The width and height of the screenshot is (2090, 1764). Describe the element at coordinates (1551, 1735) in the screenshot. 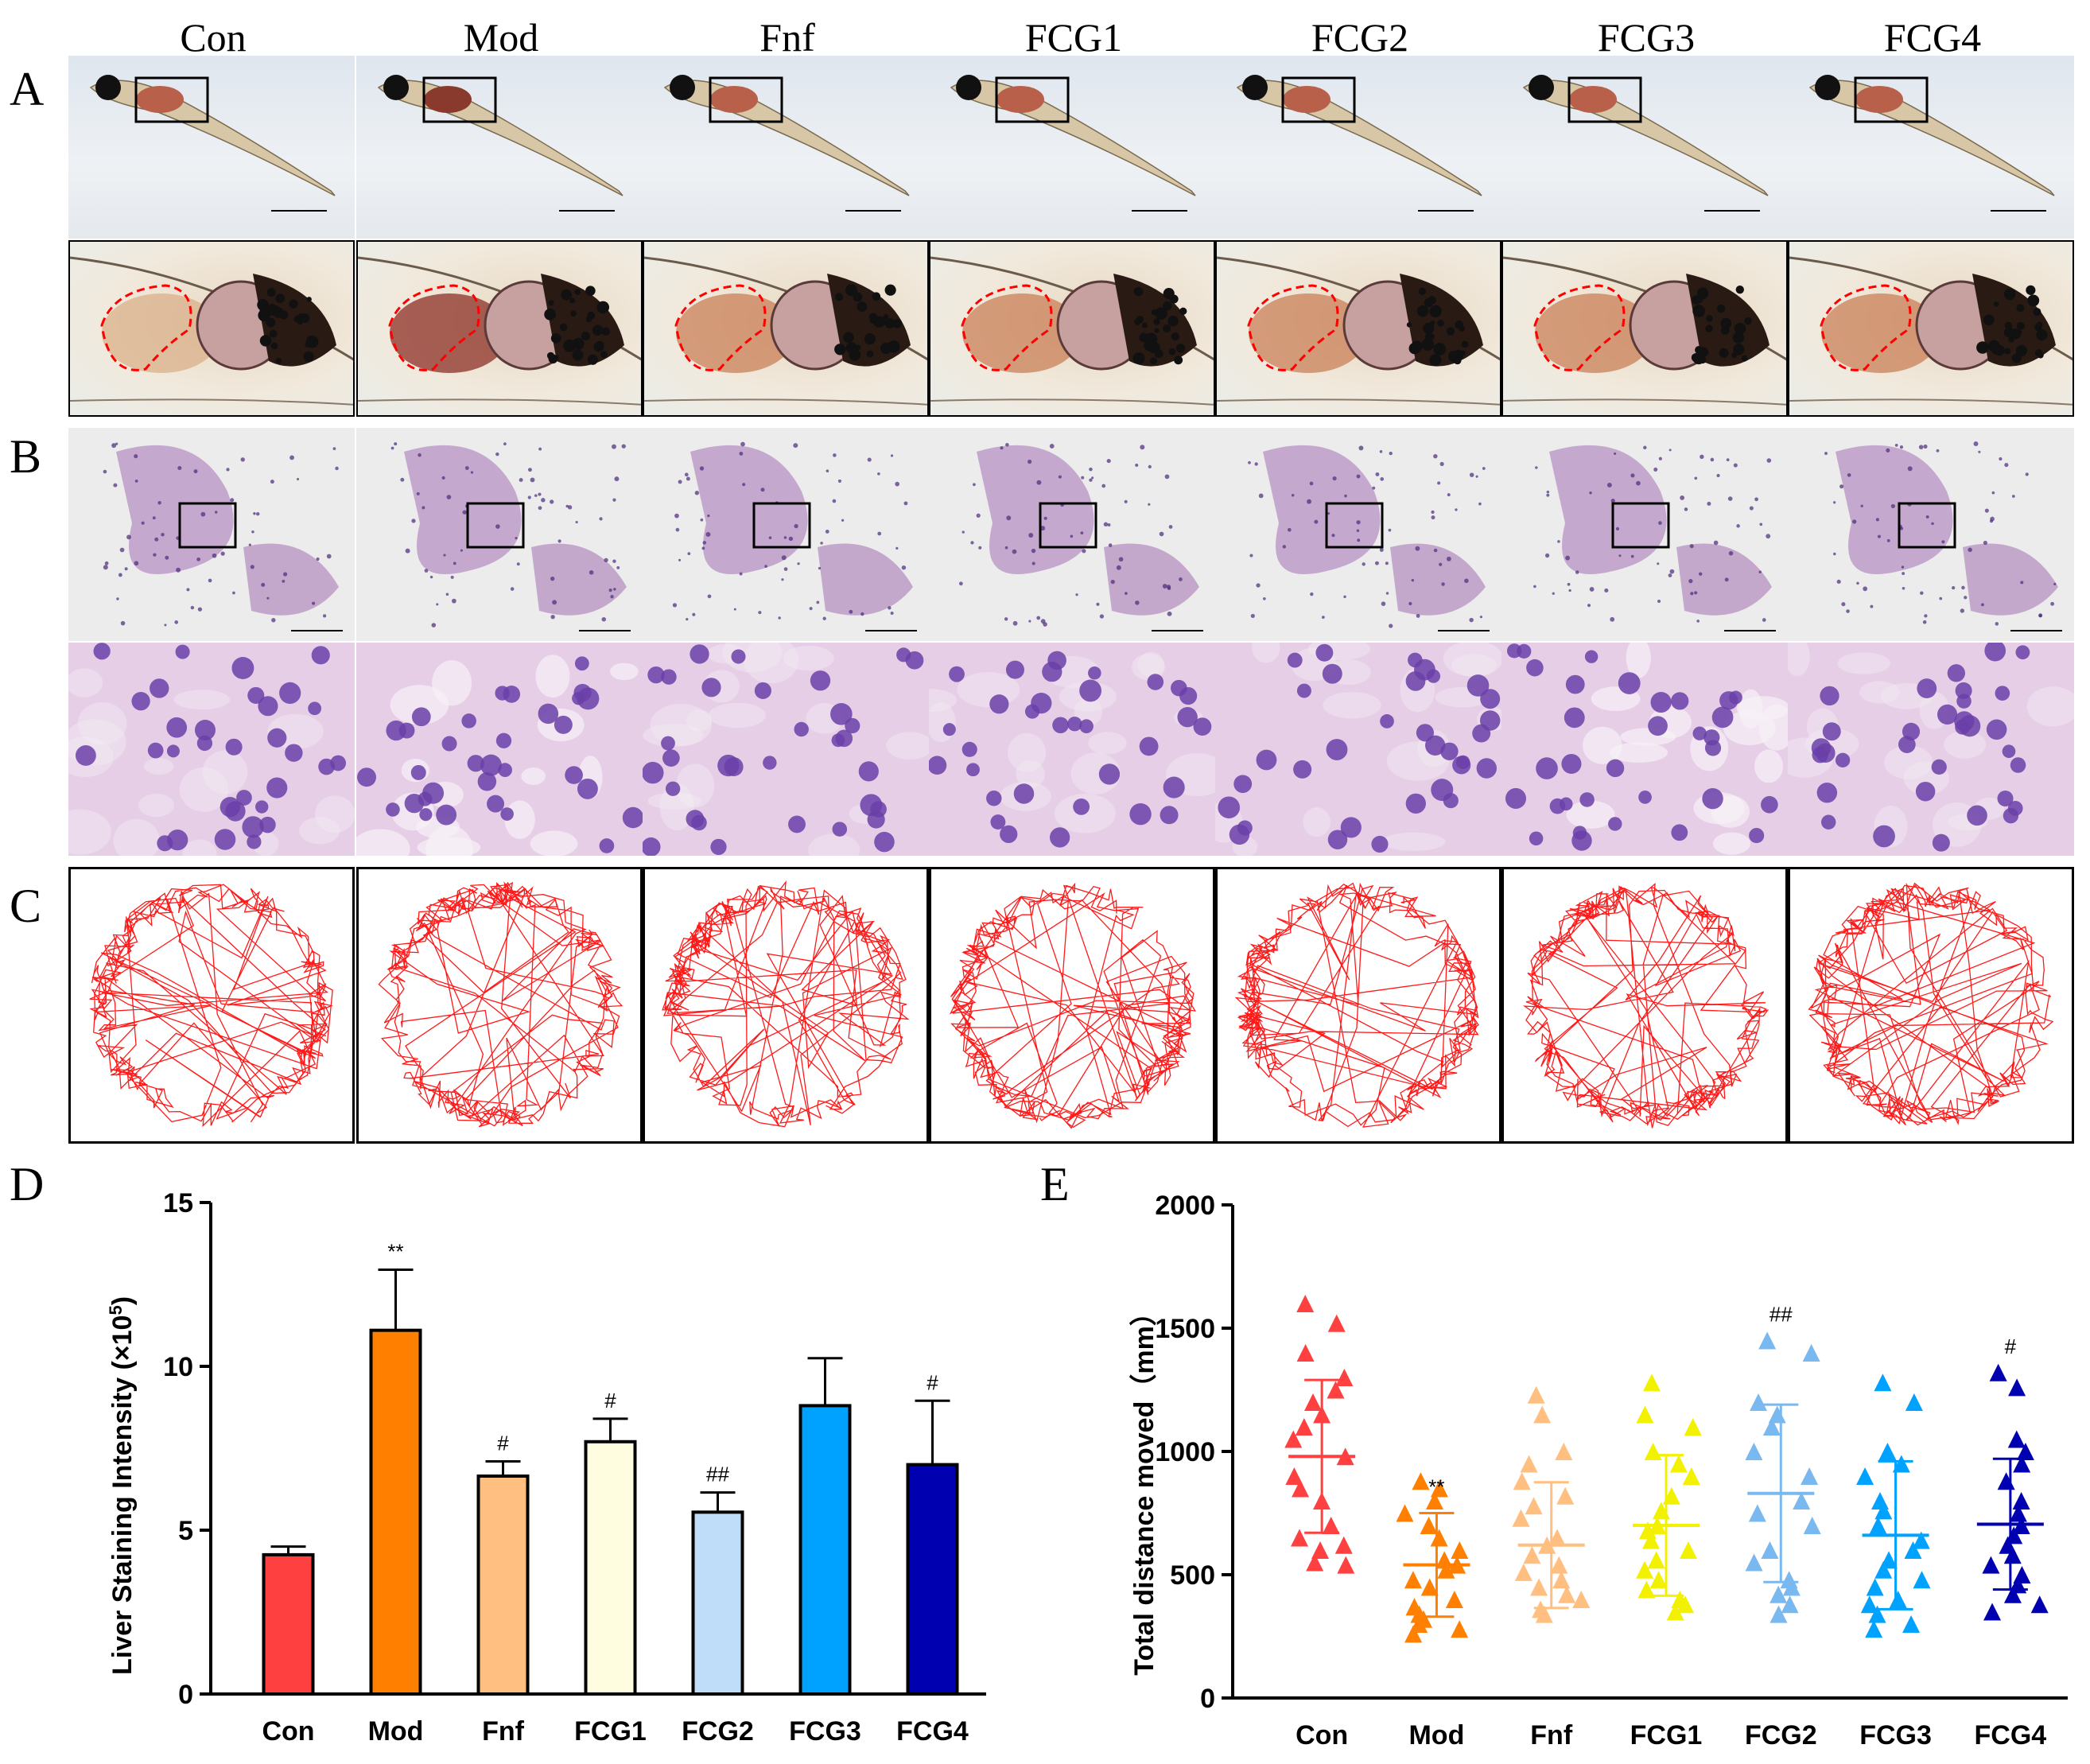

I see `x-tick-label-e-fnf: Fnf` at that location.